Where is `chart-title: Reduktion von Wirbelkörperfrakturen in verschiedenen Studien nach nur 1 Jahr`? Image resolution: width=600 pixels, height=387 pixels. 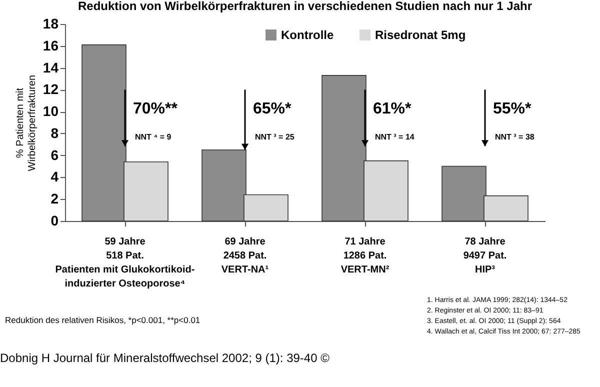 chart-title: Reduktion von Wirbelkörperfrakturen in verschiedenen Studien nach nur 1 Jahr is located at coordinates (305, 6).